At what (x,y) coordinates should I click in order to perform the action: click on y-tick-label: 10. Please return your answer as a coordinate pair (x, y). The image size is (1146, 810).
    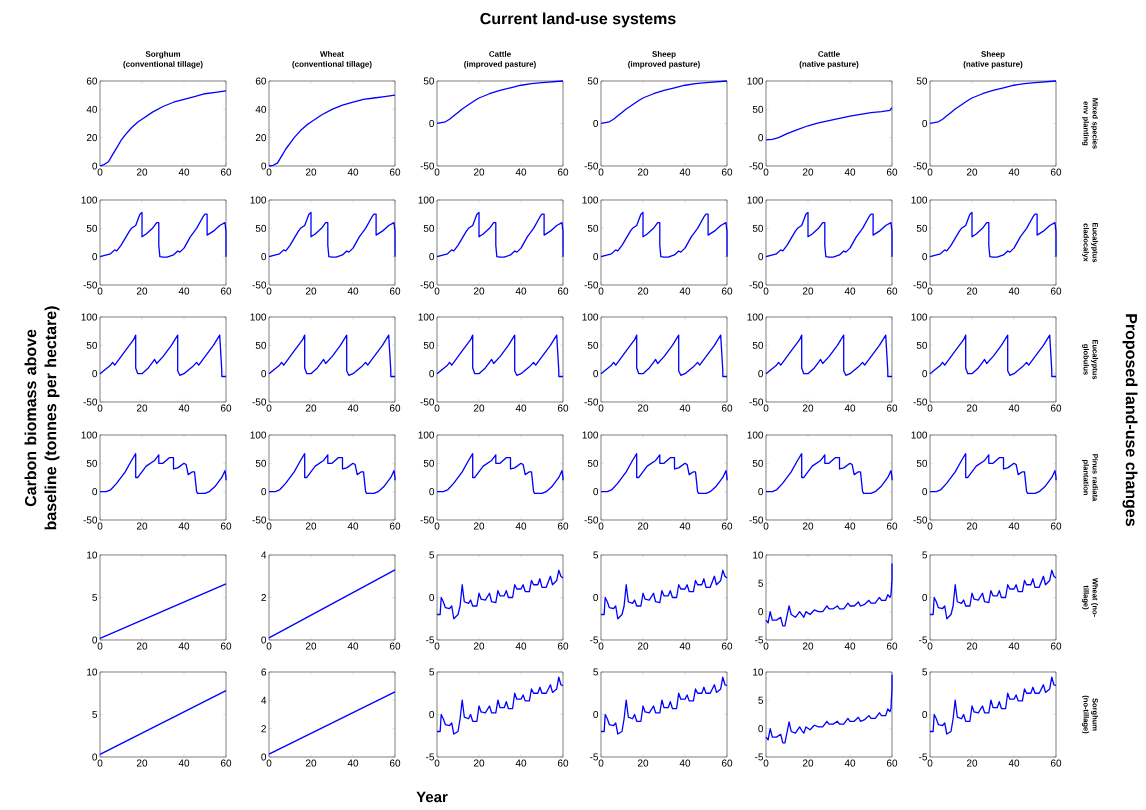
    Looking at the image, I should click on (92, 555).